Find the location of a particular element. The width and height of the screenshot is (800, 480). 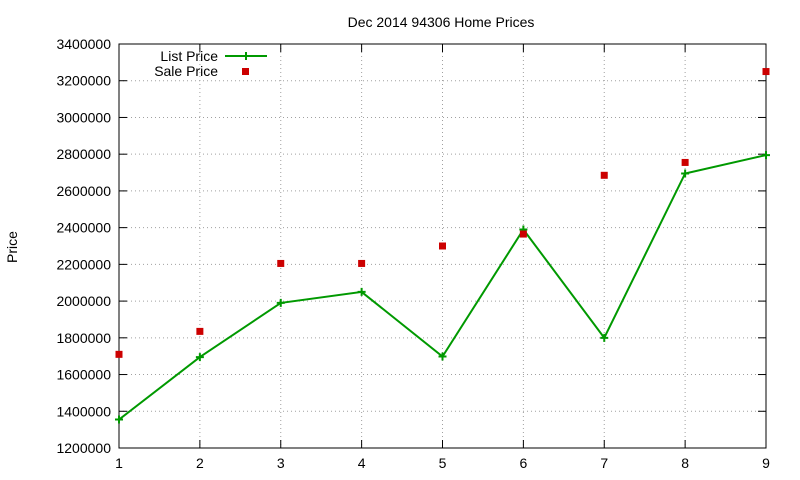

y-tick-label: 3400000 is located at coordinates (83, 44).